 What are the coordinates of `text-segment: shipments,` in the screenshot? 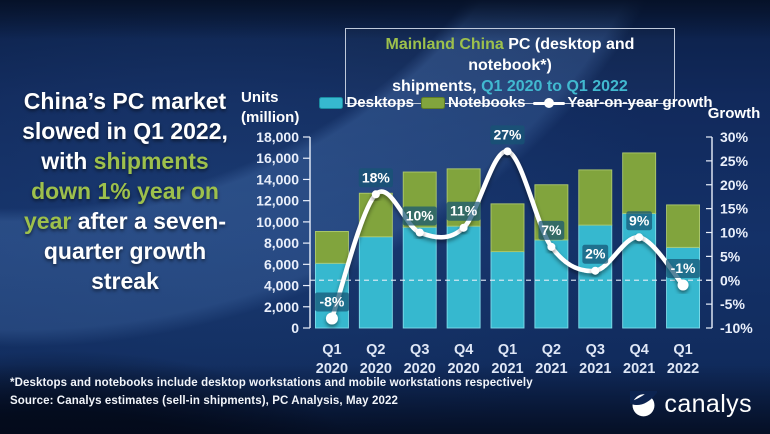 It's located at (437, 86).